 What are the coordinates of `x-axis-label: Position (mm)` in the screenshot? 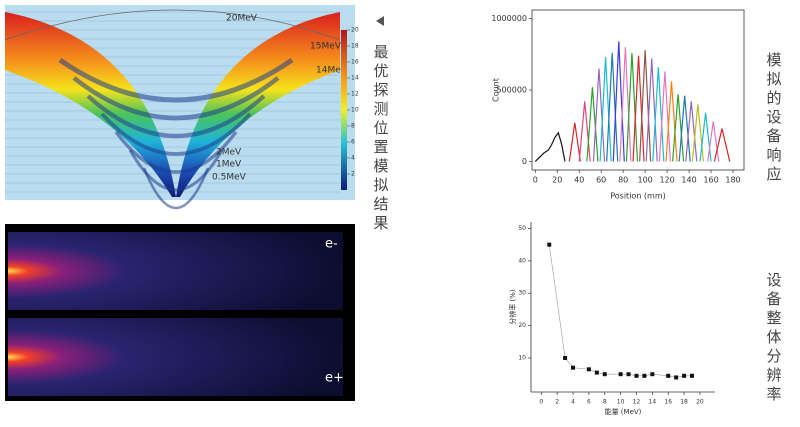 It's located at (638, 196).